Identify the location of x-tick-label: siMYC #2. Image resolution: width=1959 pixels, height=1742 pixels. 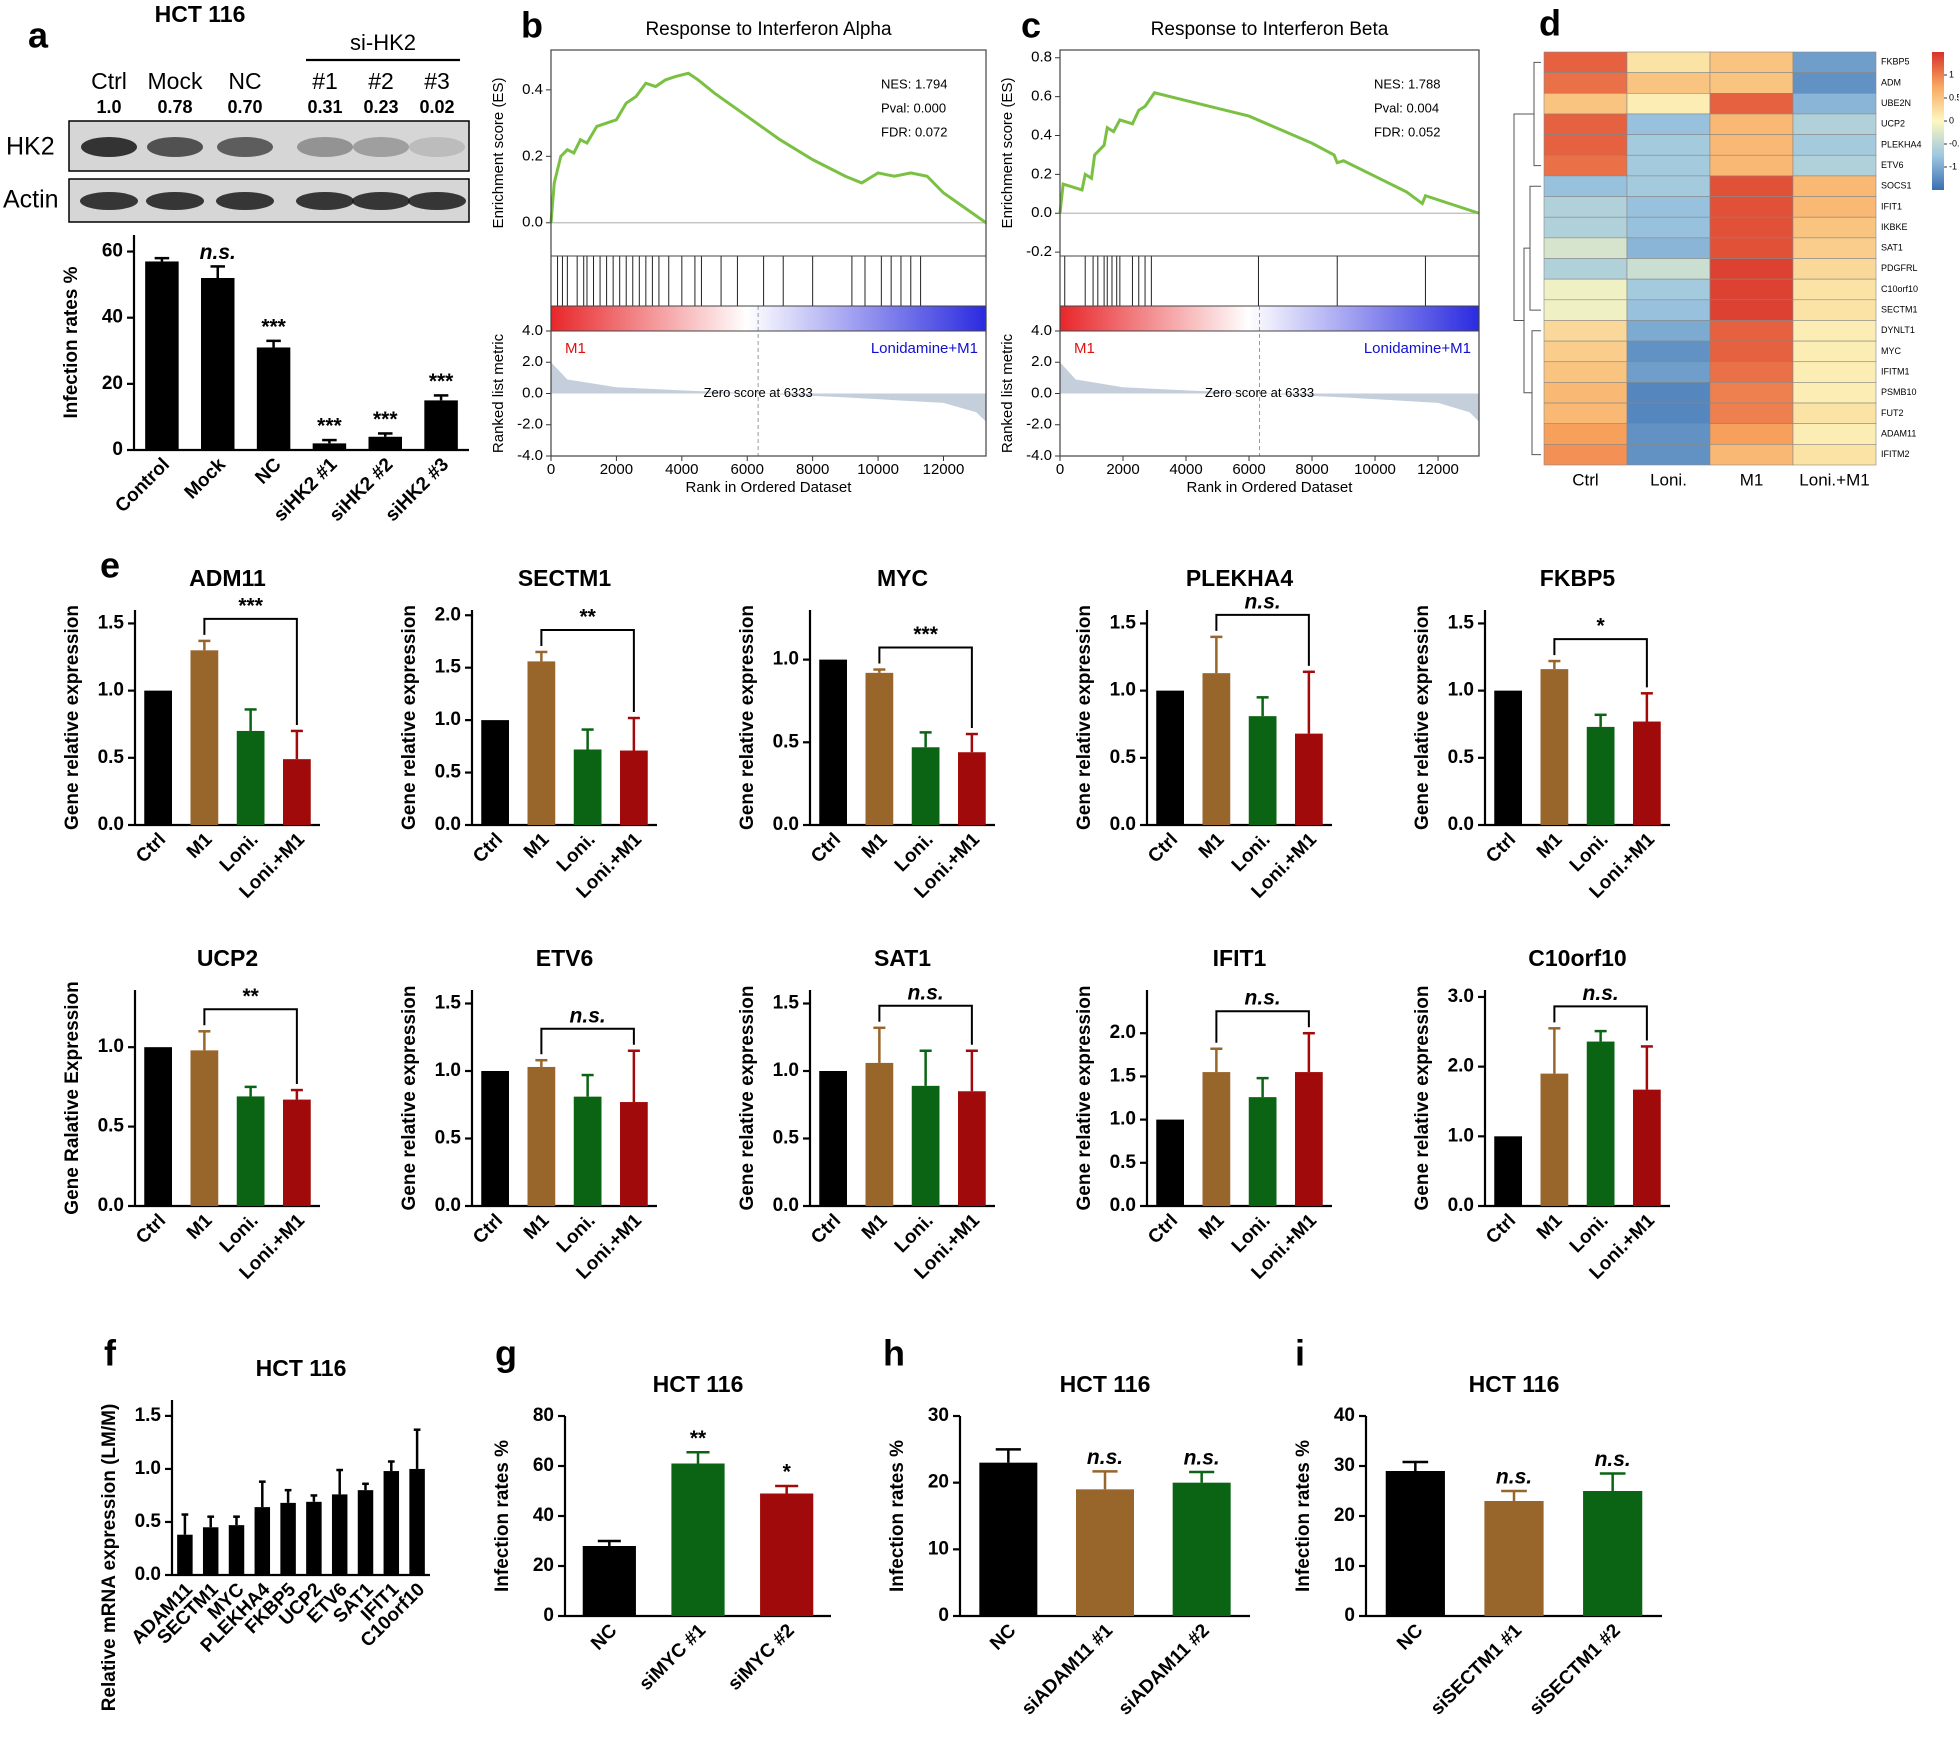
(761, 1657).